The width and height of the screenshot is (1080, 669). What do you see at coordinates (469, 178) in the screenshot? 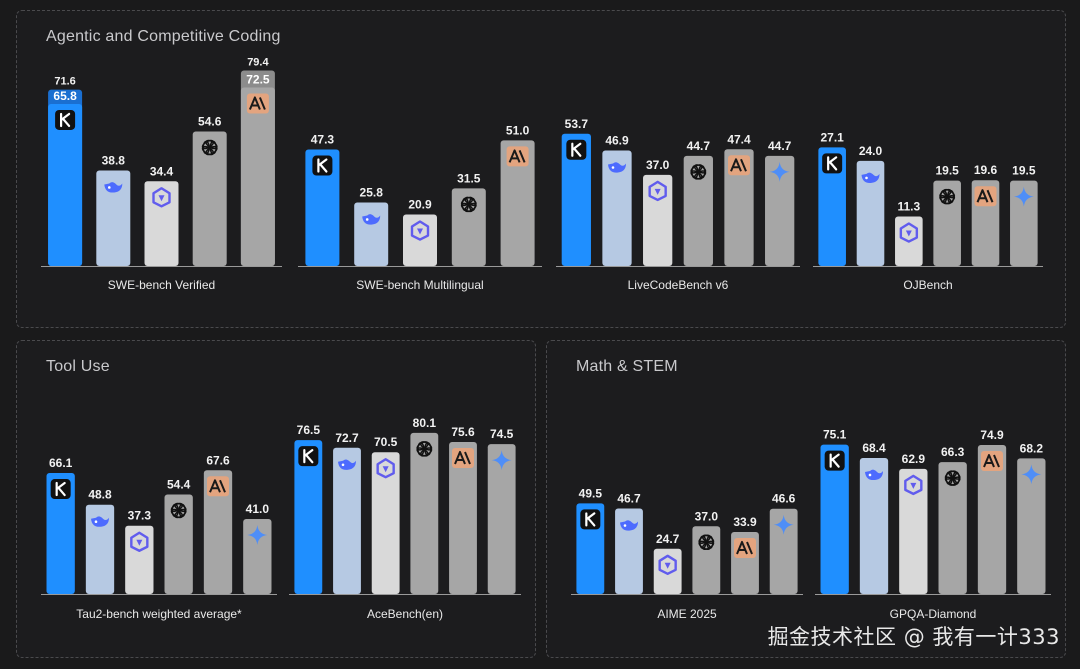
I see `bar-value-label: 31.5` at bounding box center [469, 178].